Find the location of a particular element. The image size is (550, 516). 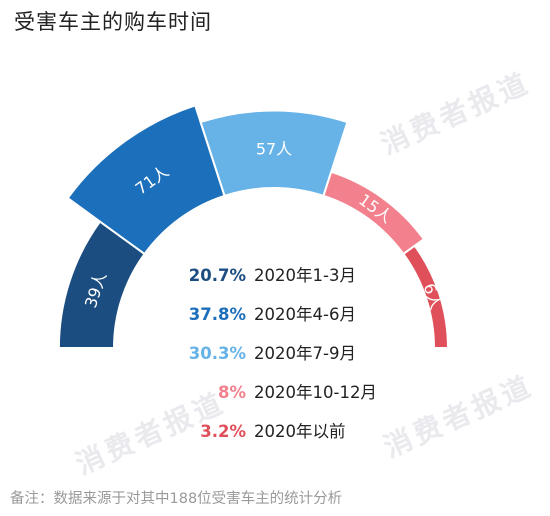

legend-percent: 3.2% is located at coordinates (223, 431).